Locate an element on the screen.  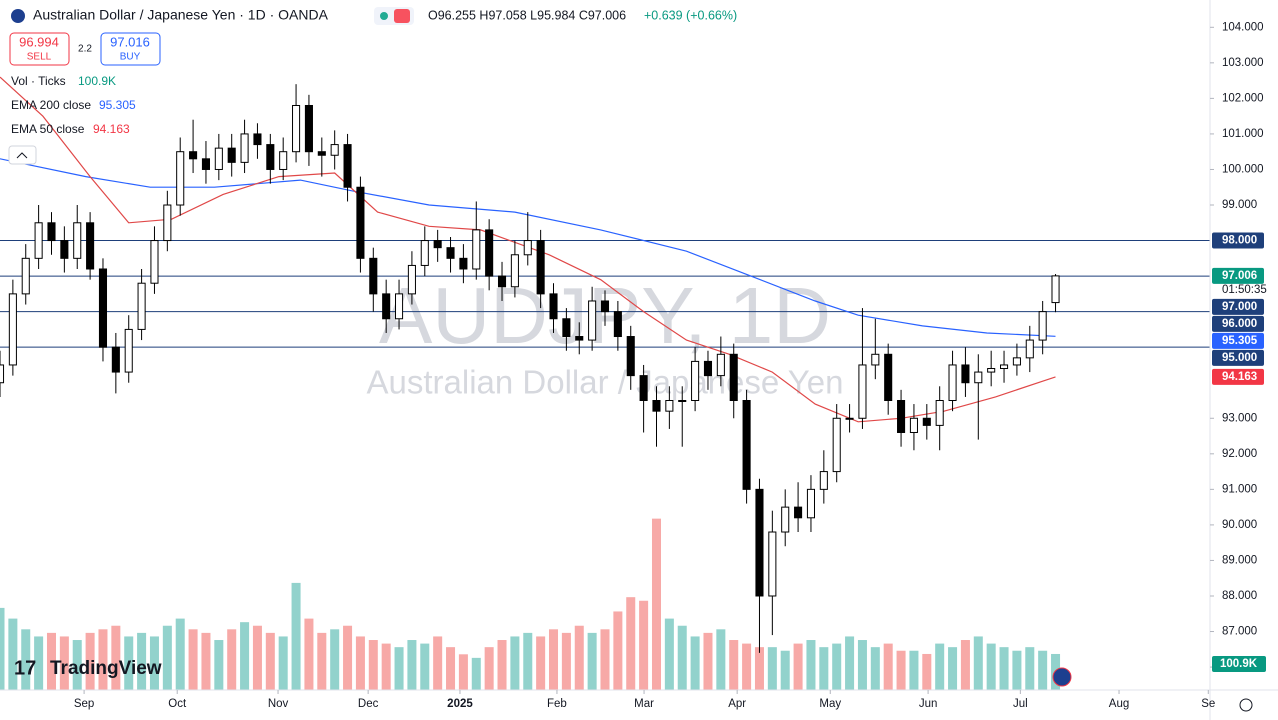
x-tick-label: Feb is located at coordinates (557, 704).